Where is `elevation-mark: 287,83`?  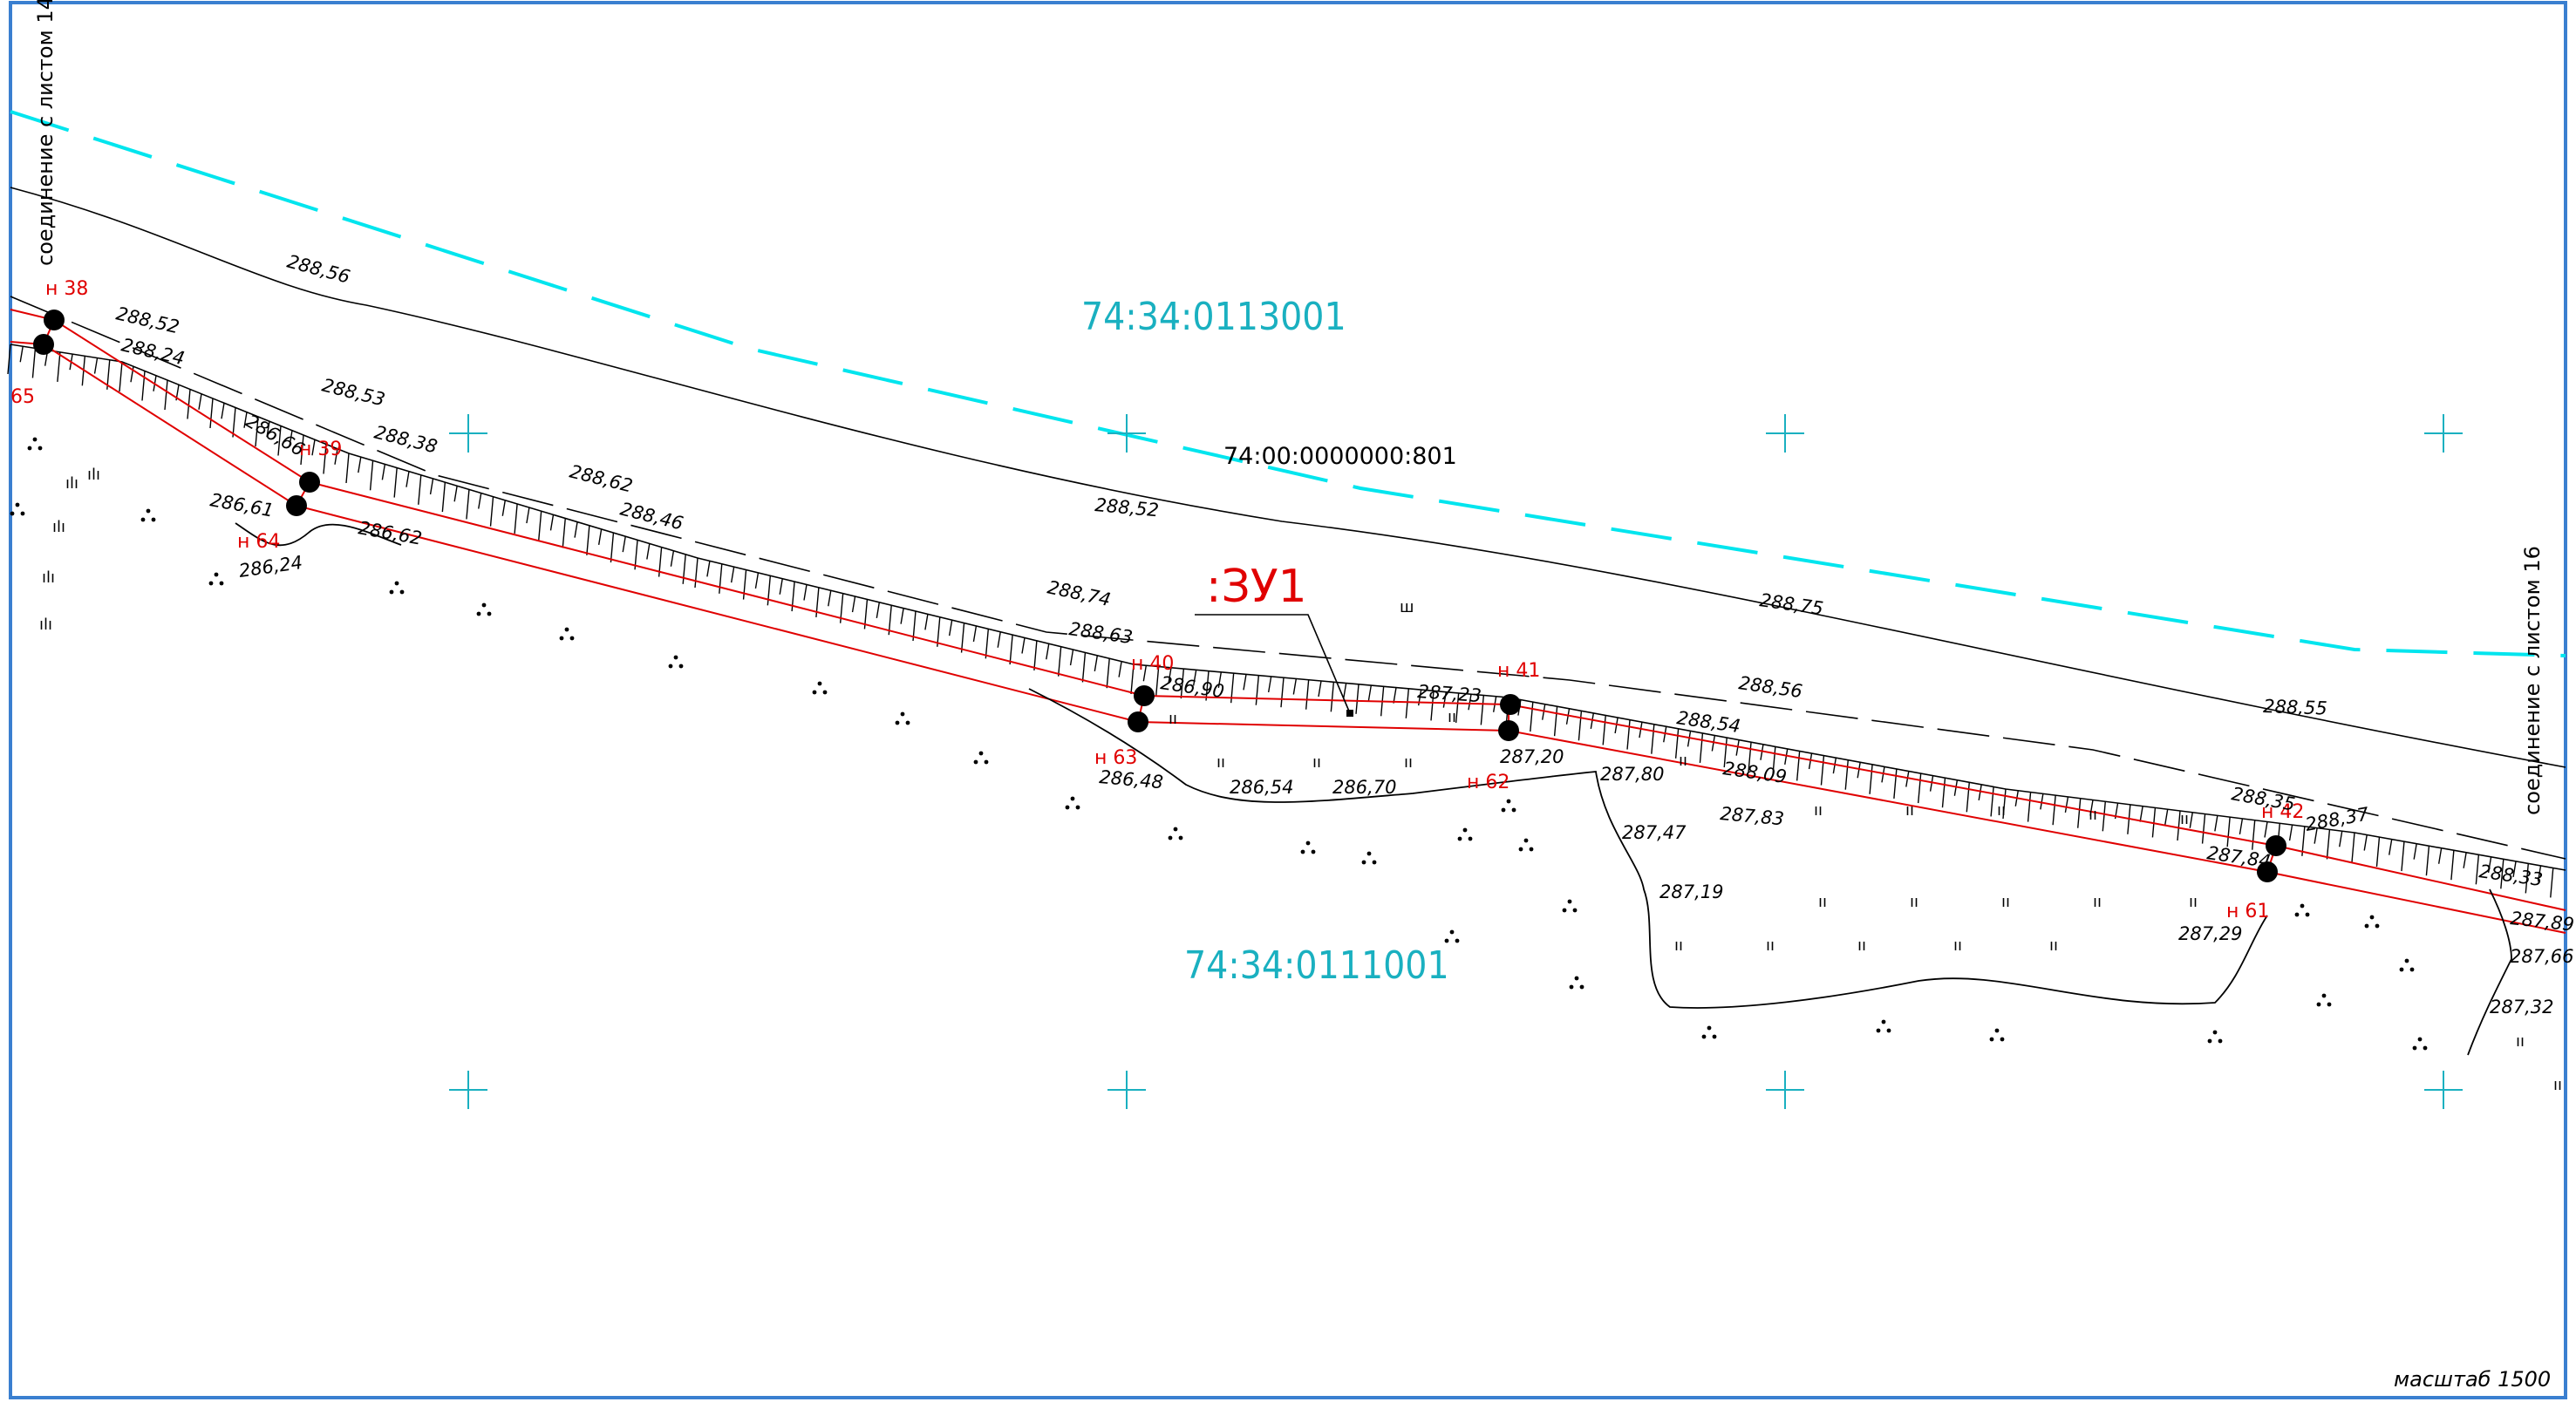 elevation-mark: 287,83 is located at coordinates (1753, 816).